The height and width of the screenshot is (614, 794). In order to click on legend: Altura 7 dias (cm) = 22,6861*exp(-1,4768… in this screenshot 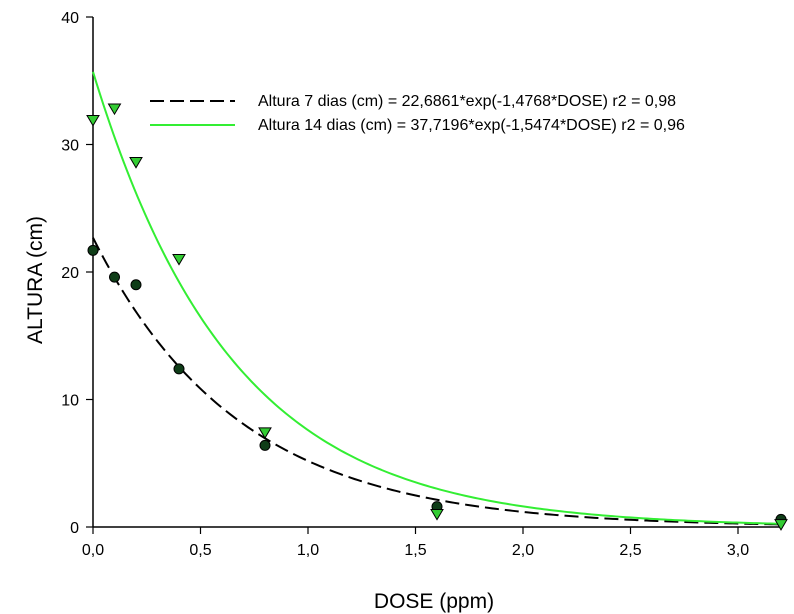, I will do `click(417, 113)`.